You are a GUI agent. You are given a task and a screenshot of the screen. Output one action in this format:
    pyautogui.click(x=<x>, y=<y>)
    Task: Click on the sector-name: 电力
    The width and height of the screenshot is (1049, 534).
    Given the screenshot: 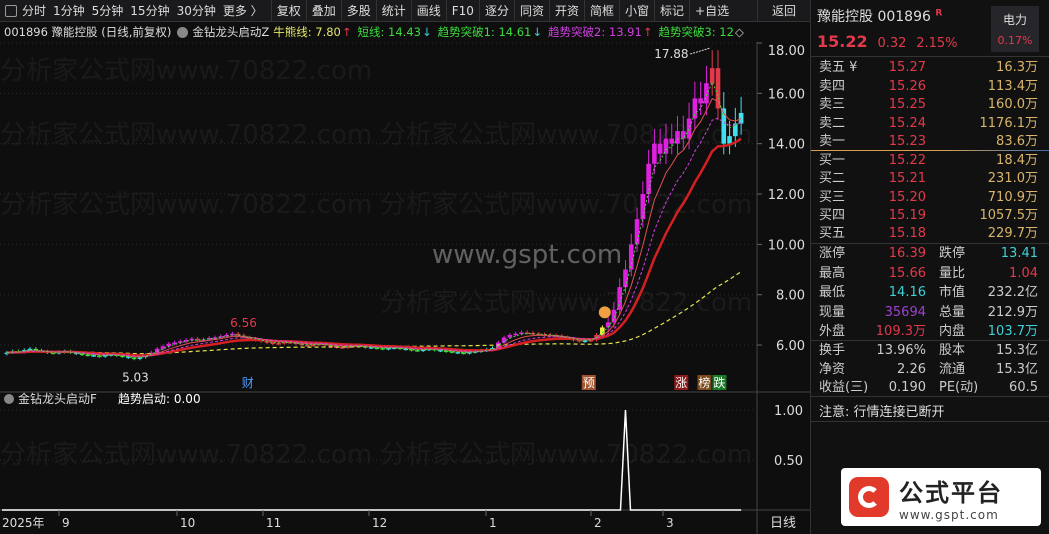 What is the action you would take?
    pyautogui.click(x=1014, y=20)
    